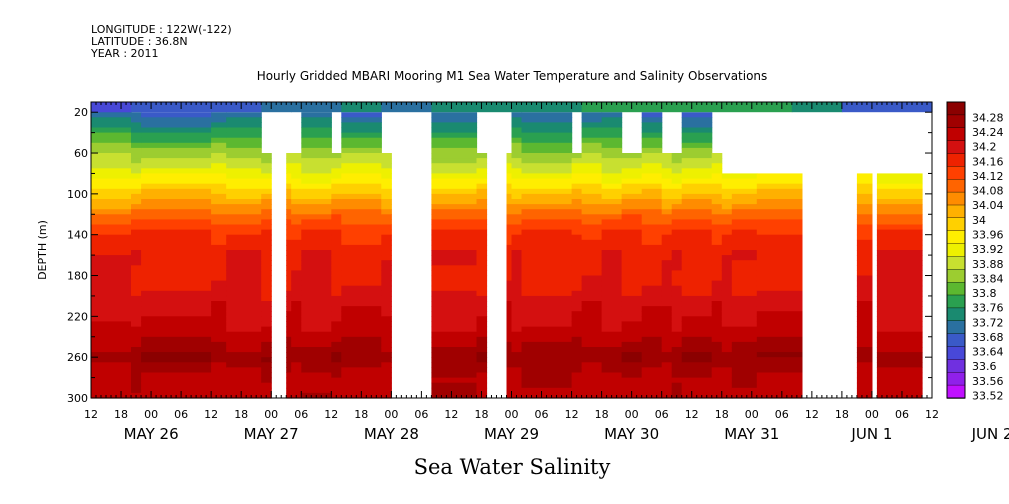 This screenshot has width=1009, height=504. Describe the element at coordinates (77, 194) in the screenshot. I see `y-tick-label: 100` at that location.